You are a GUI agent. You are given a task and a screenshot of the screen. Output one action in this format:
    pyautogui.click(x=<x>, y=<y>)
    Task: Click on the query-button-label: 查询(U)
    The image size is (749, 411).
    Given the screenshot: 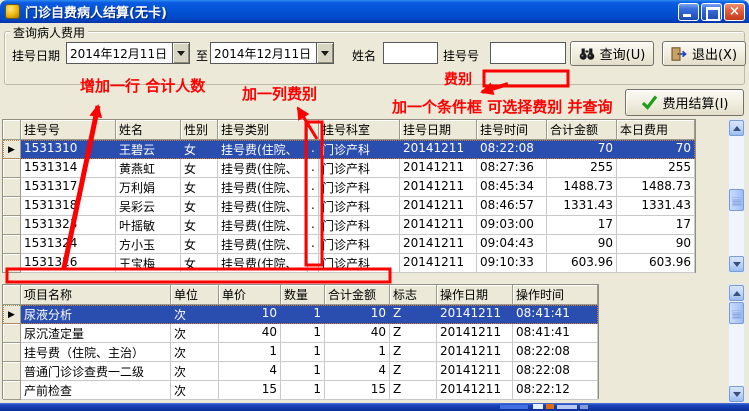 What is the action you would take?
    pyautogui.click(x=622, y=55)
    